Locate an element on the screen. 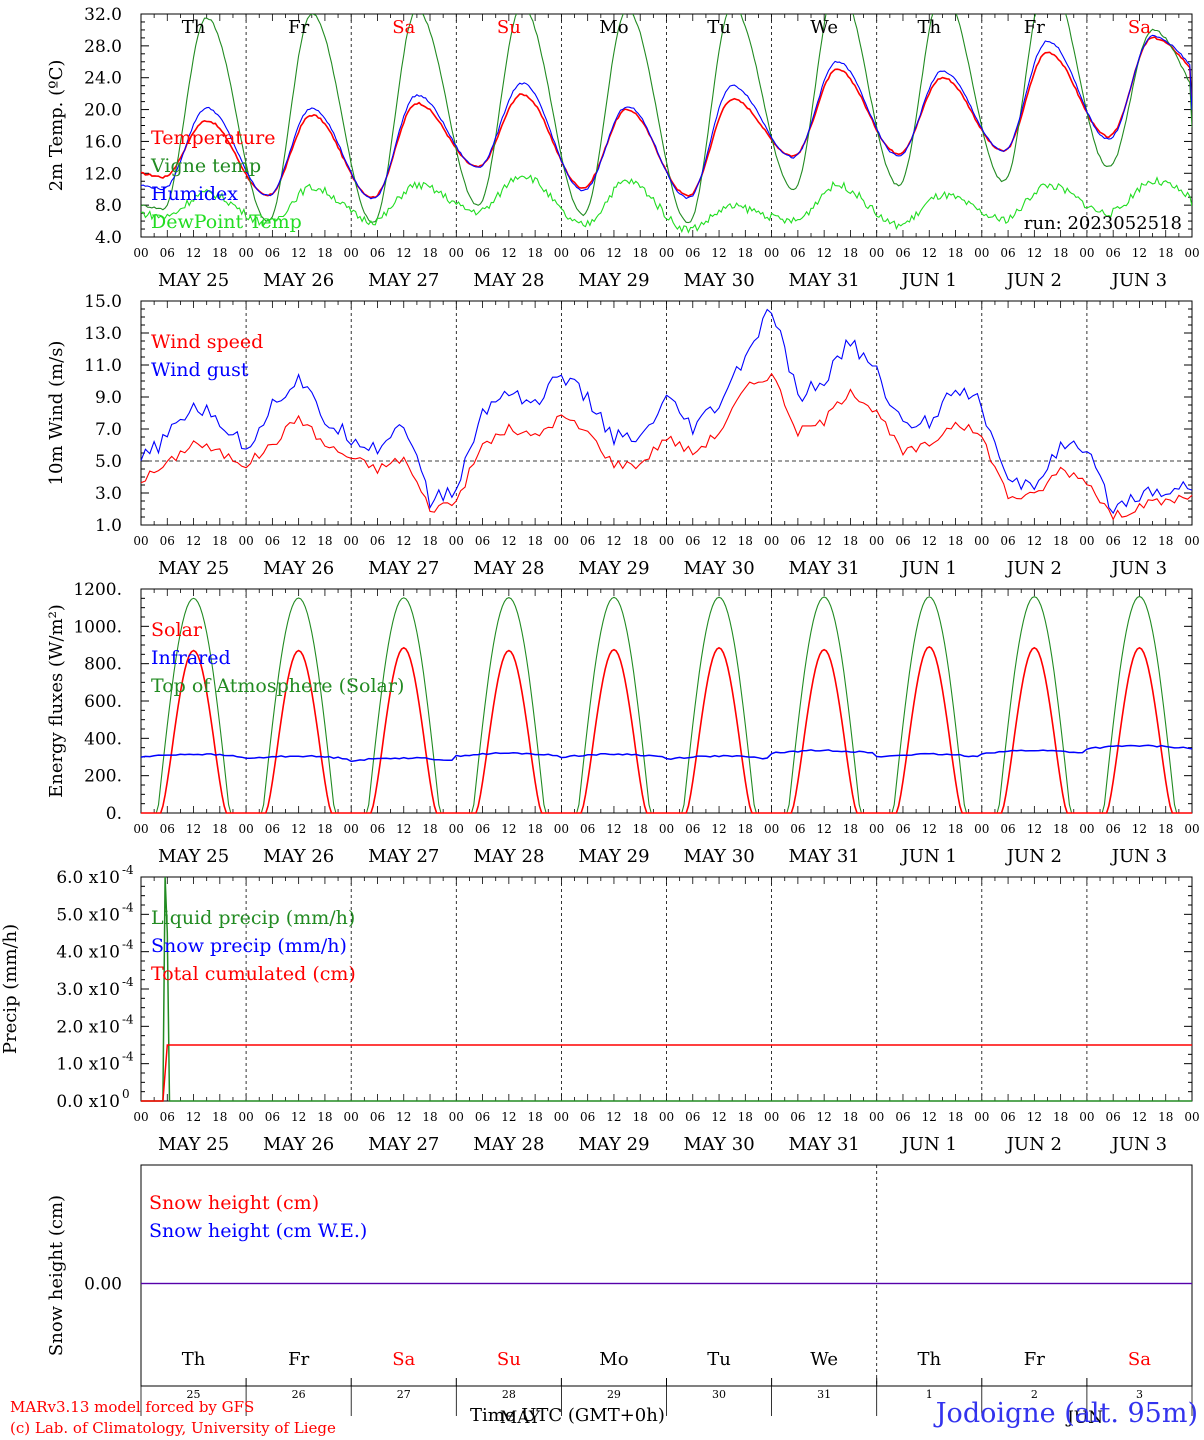 The height and width of the screenshot is (1440, 1204). y-tick-label: 1.0 is located at coordinates (108, 526).